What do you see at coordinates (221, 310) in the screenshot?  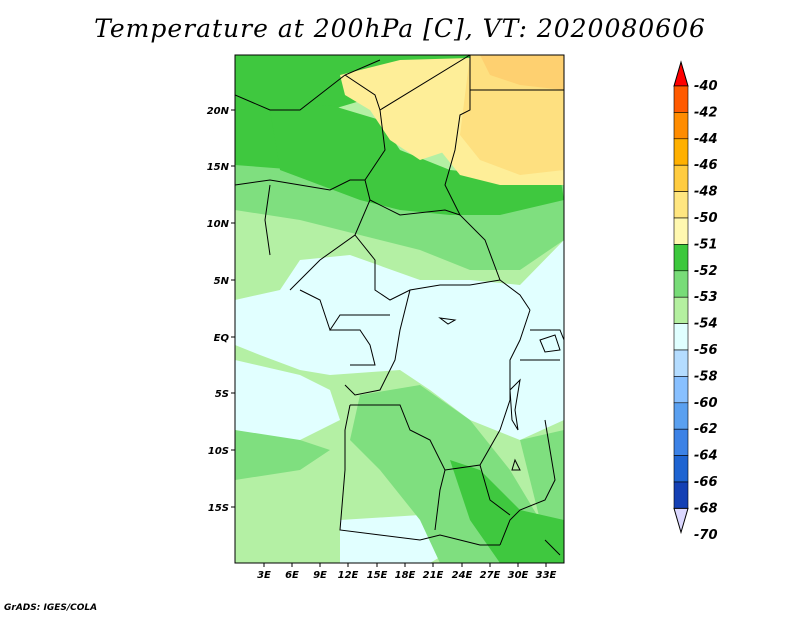 I see `lat-axis: 20N 15N 10N 5N EQ 5S 10S 15S` at bounding box center [221, 310].